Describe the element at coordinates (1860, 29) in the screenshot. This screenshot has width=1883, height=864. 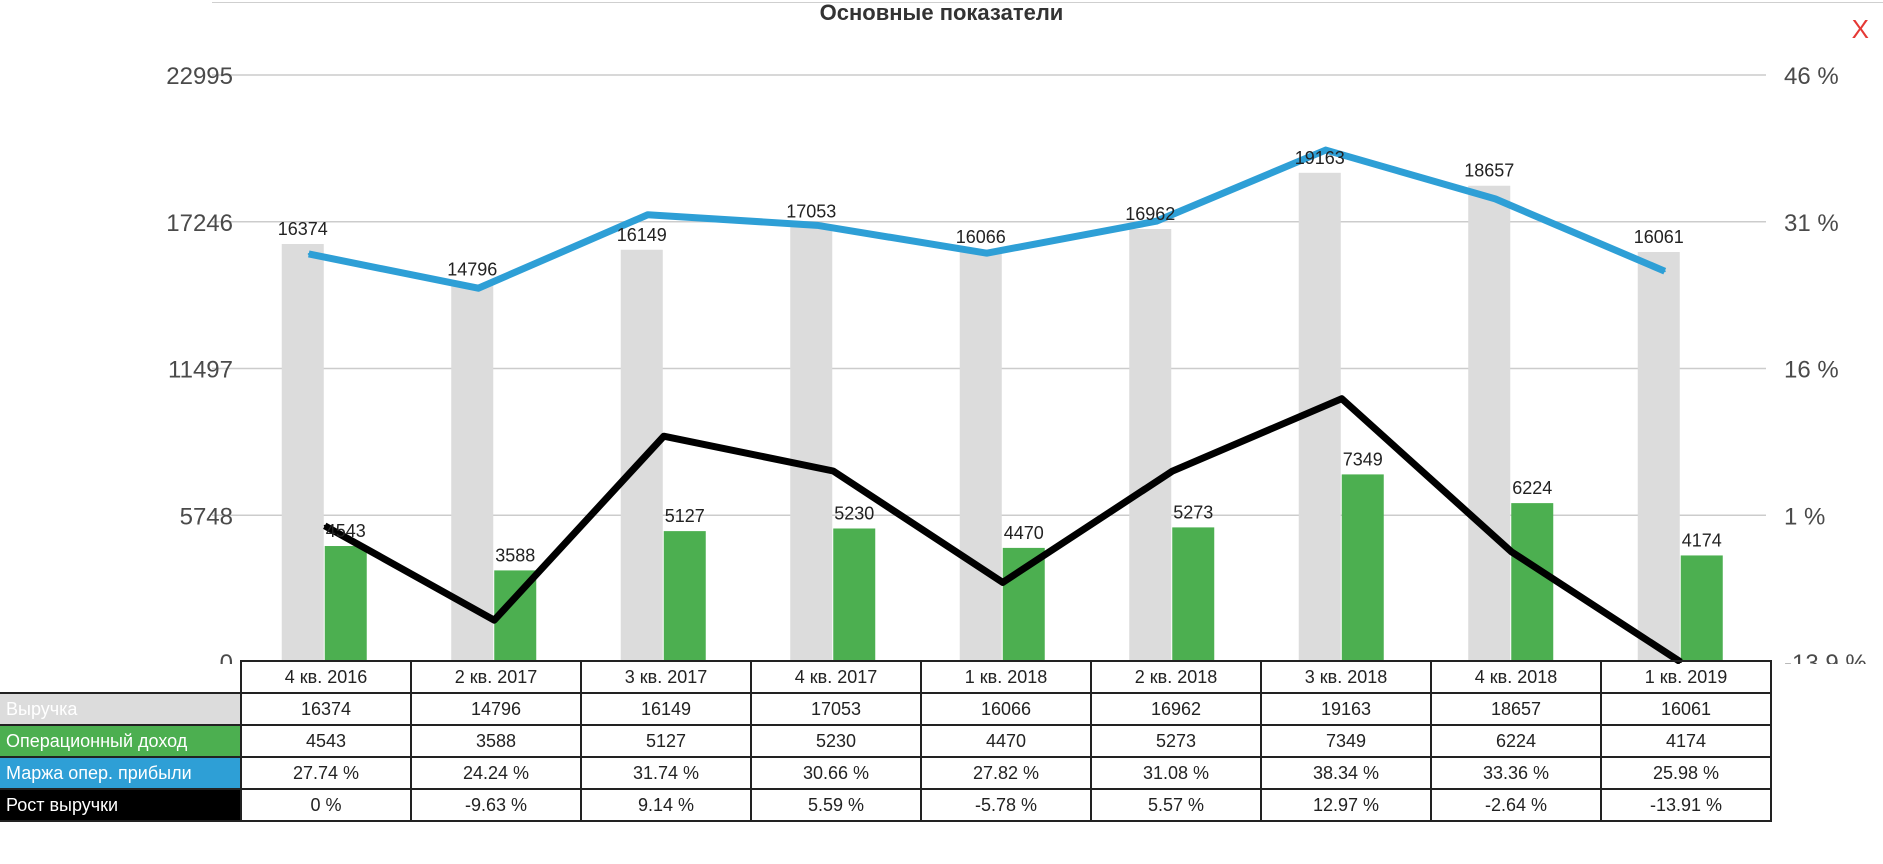
I see `close-button: X` at that location.